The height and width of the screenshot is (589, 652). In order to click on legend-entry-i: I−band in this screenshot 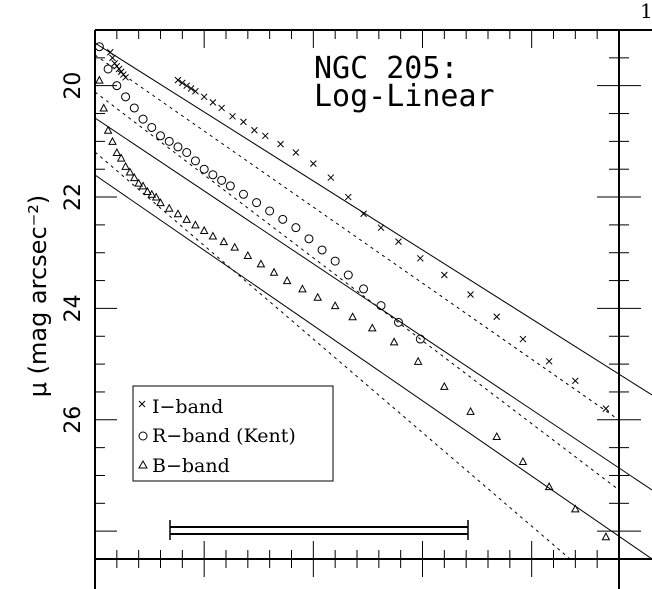, I will do `click(180, 407)`.